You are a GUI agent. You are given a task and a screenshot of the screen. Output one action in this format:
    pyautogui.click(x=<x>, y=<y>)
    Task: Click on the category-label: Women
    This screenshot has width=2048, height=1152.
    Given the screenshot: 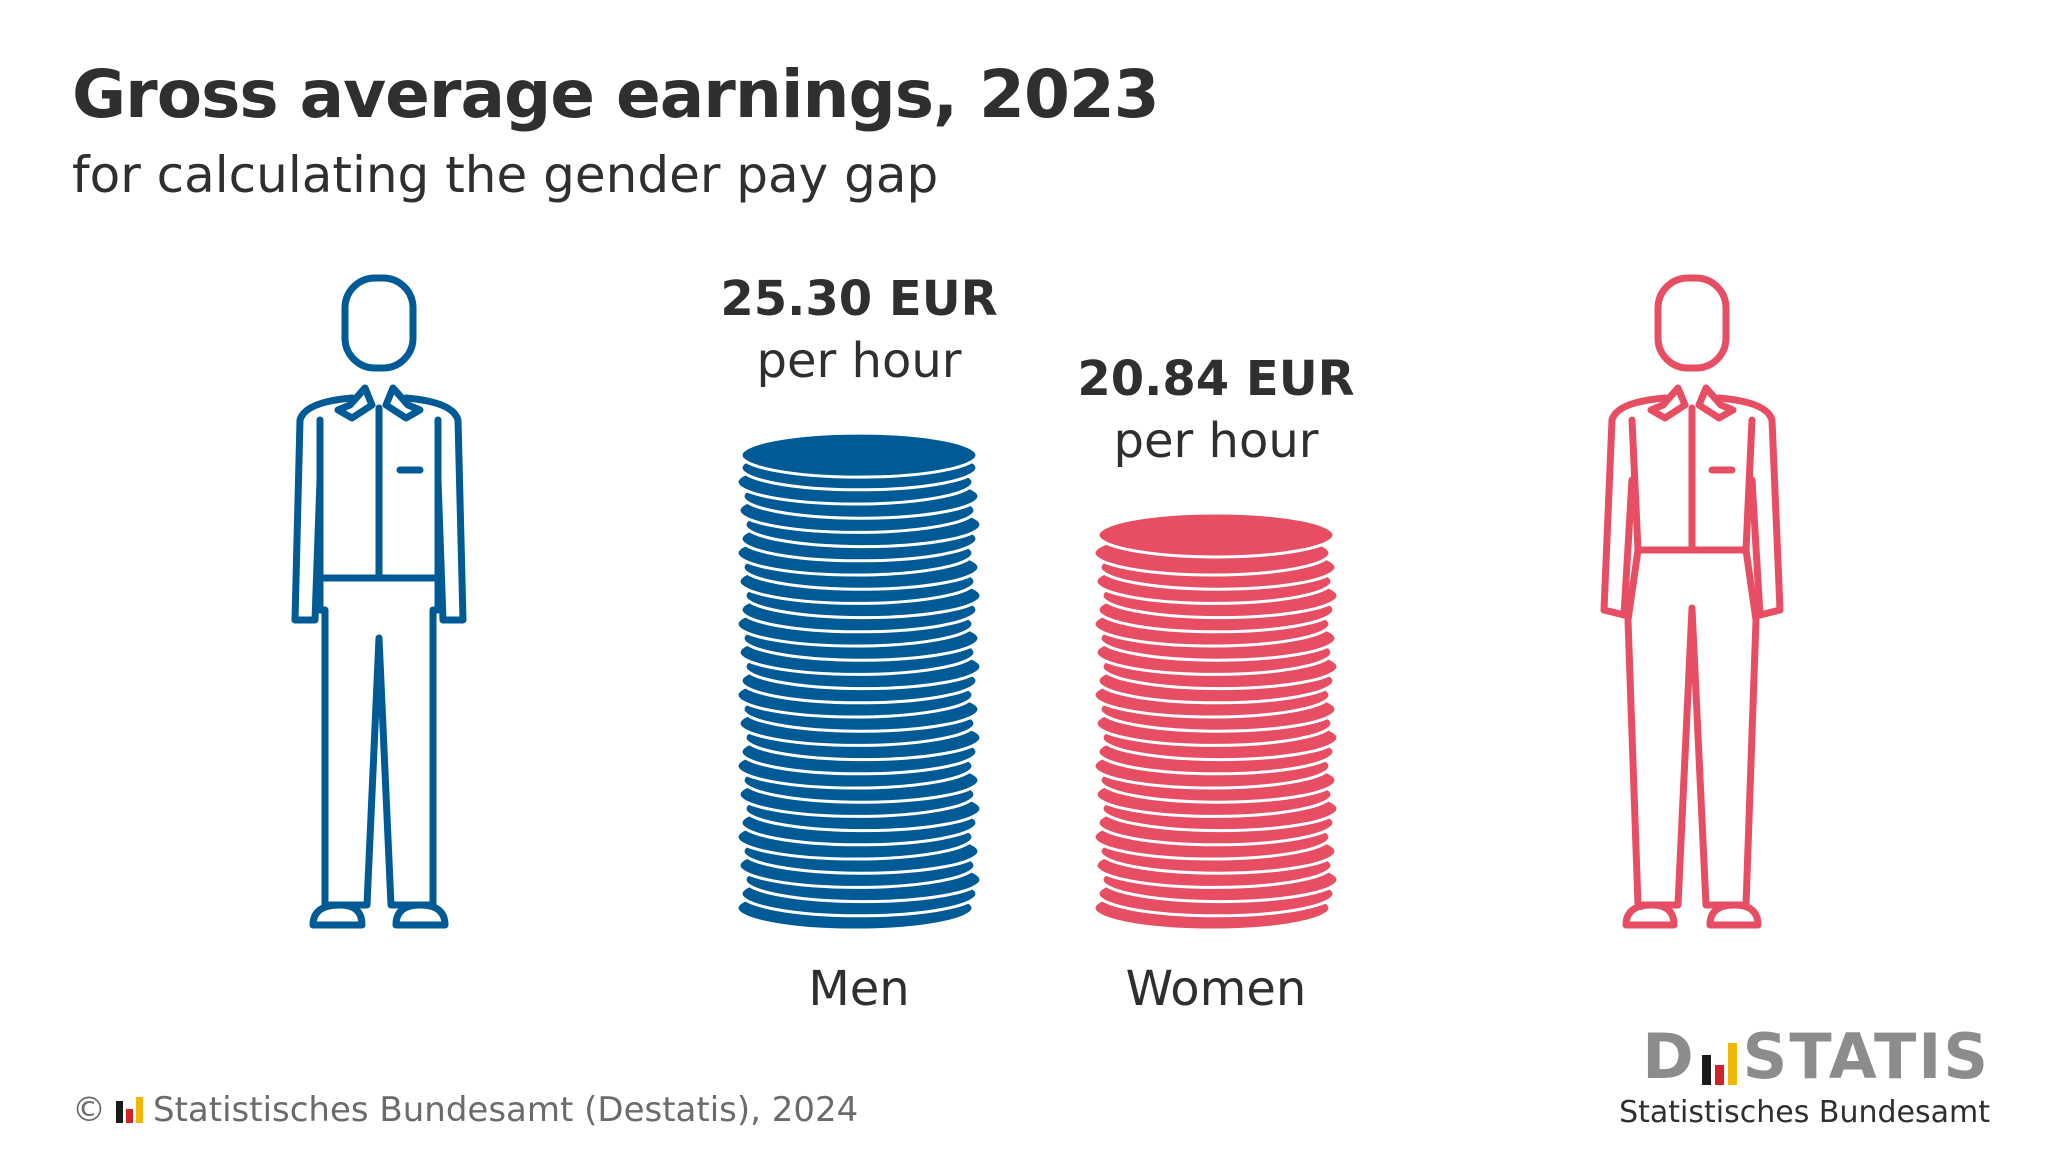 What is the action you would take?
    pyautogui.click(x=1216, y=989)
    